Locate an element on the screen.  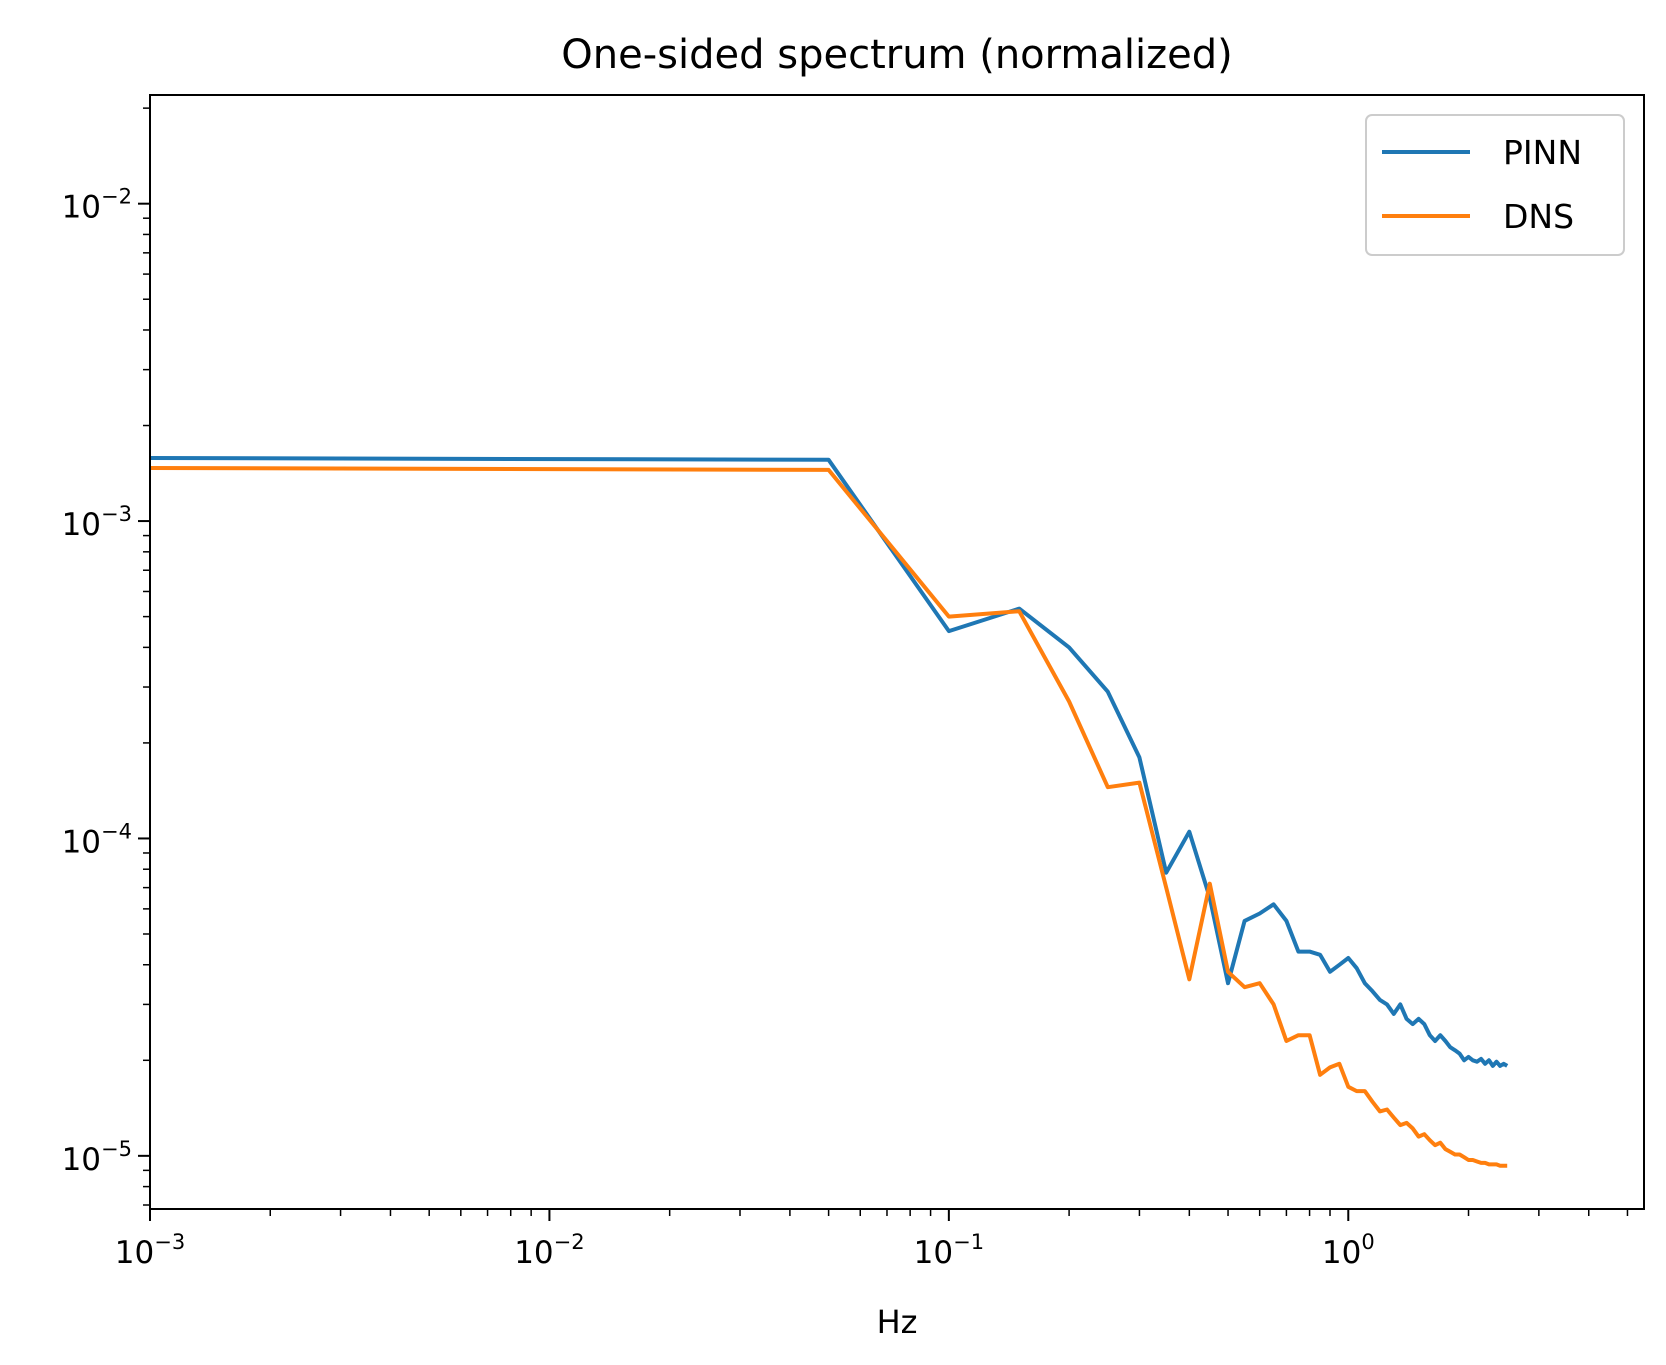
y-tick-label: 10⁻² is located at coordinates (97, 205).